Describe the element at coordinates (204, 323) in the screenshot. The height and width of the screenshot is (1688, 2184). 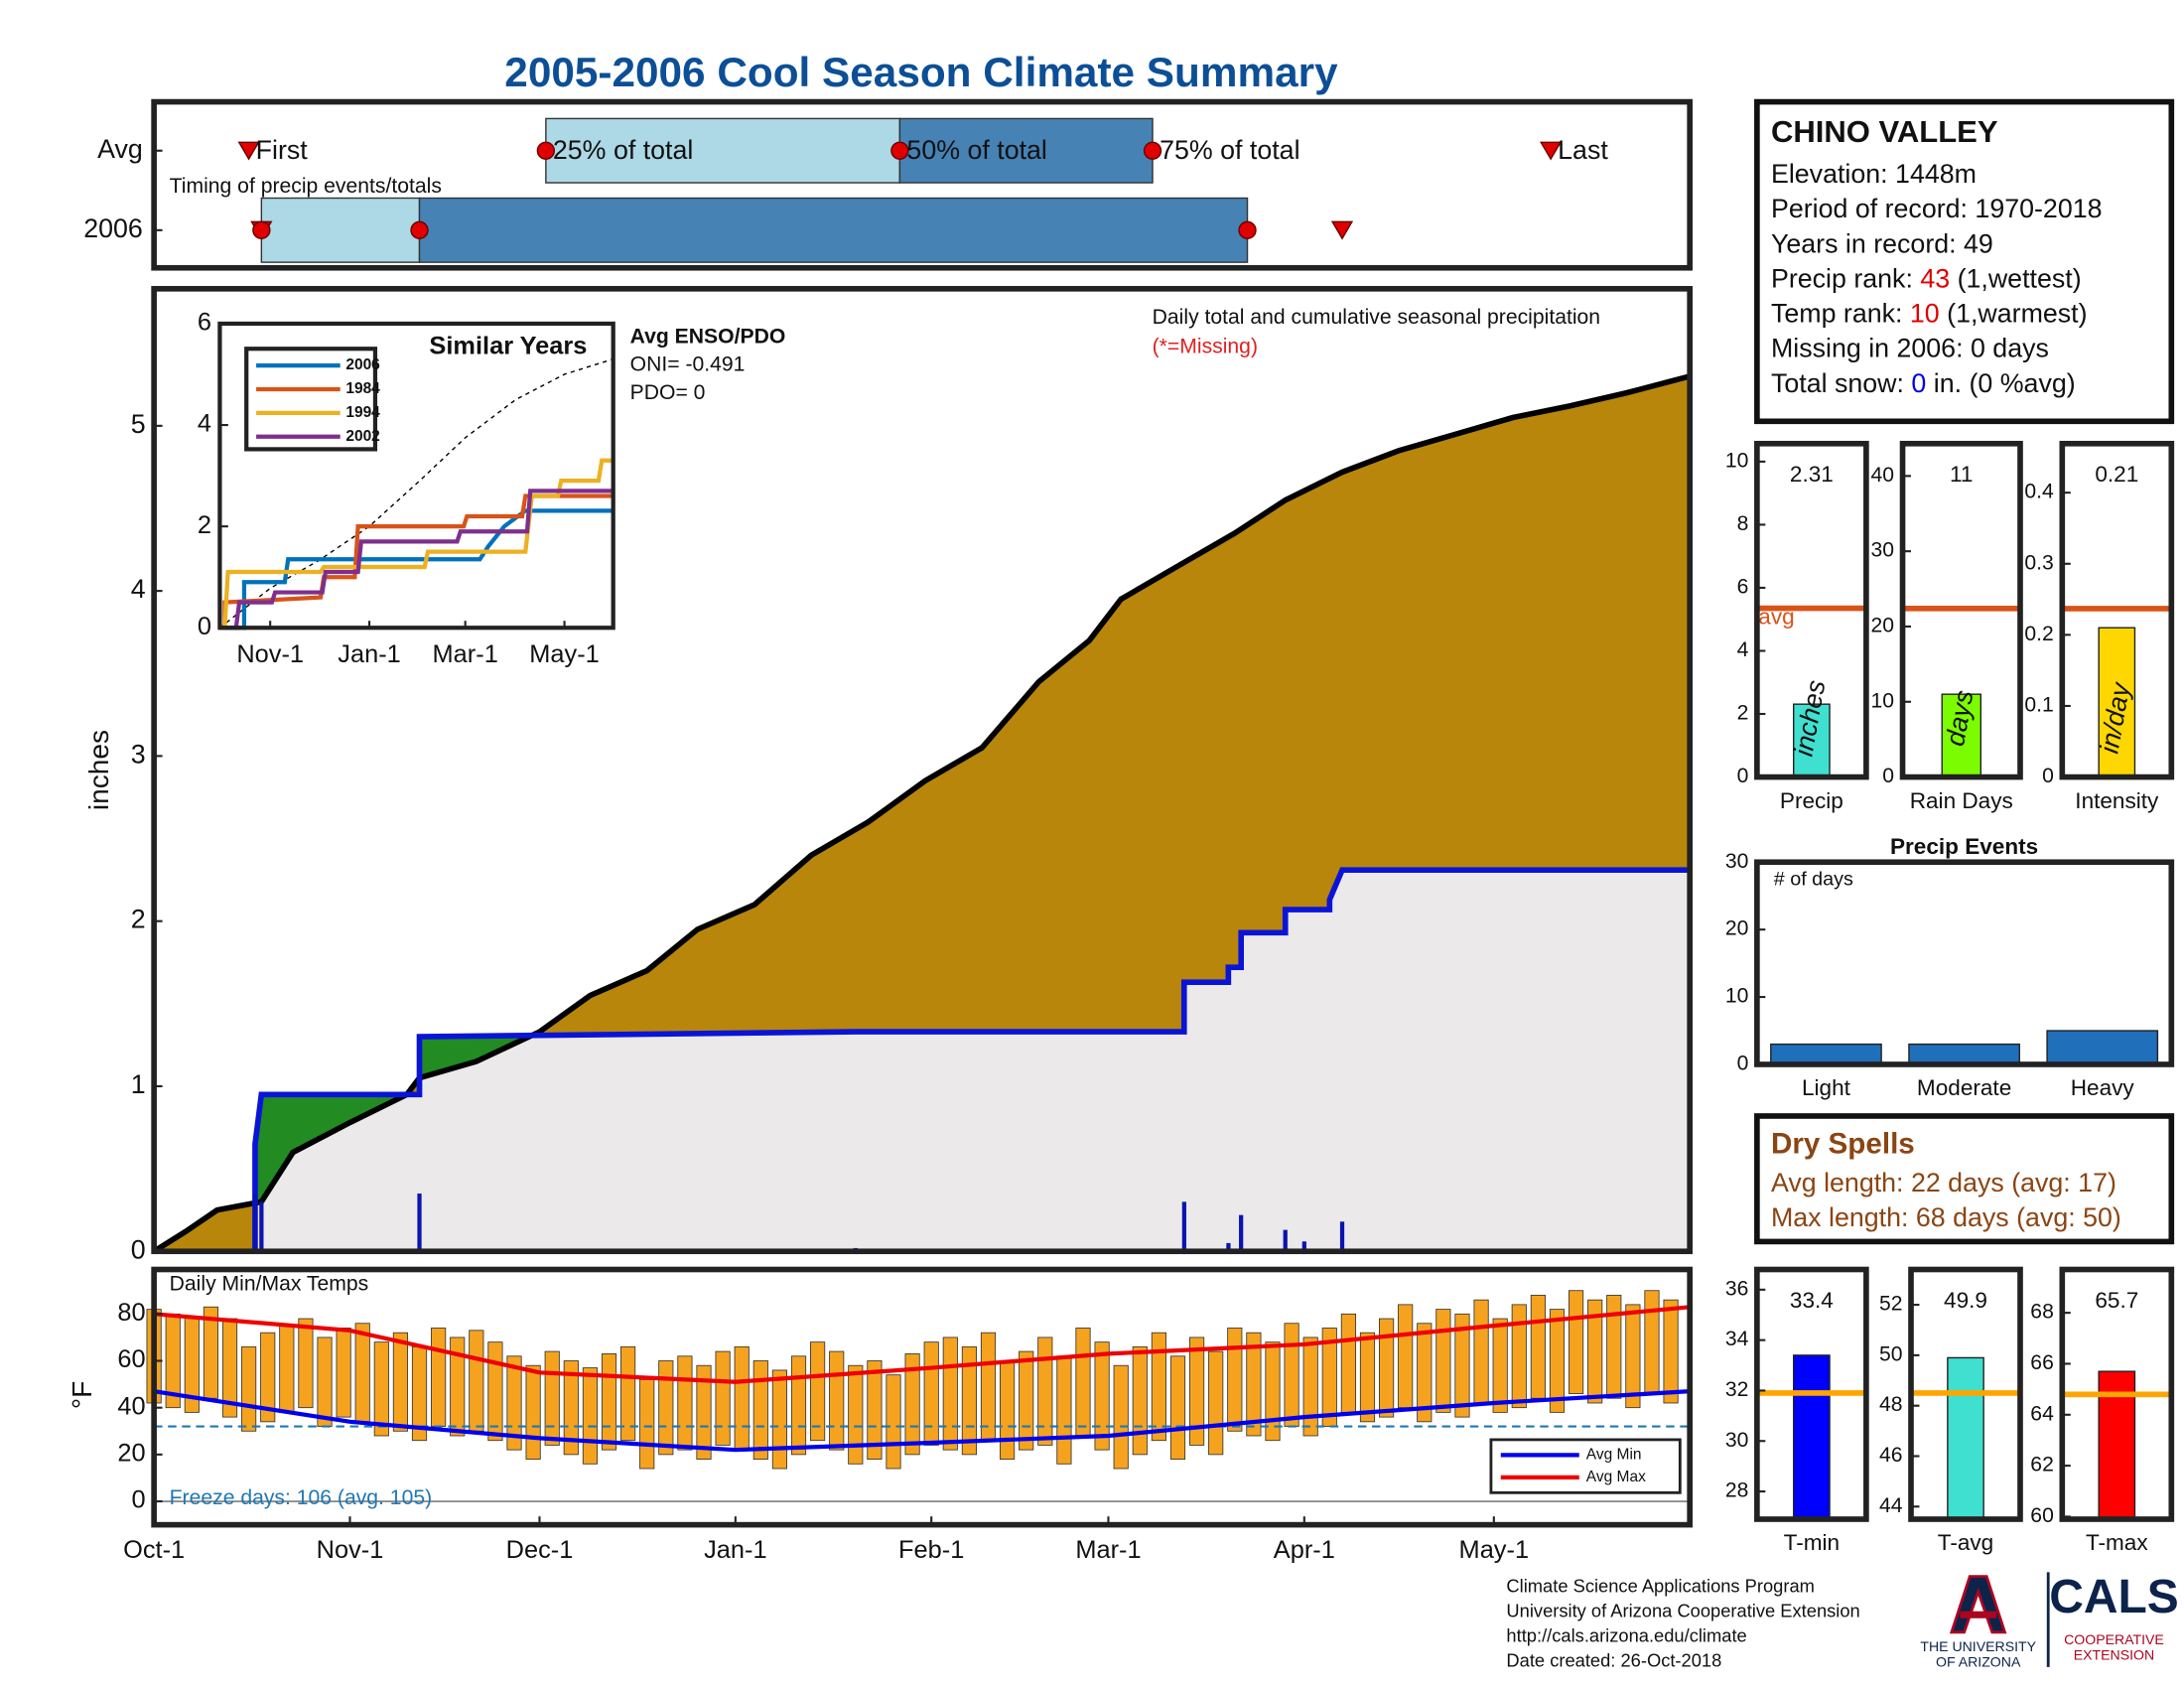
I see `y-tick-label: 6` at that location.